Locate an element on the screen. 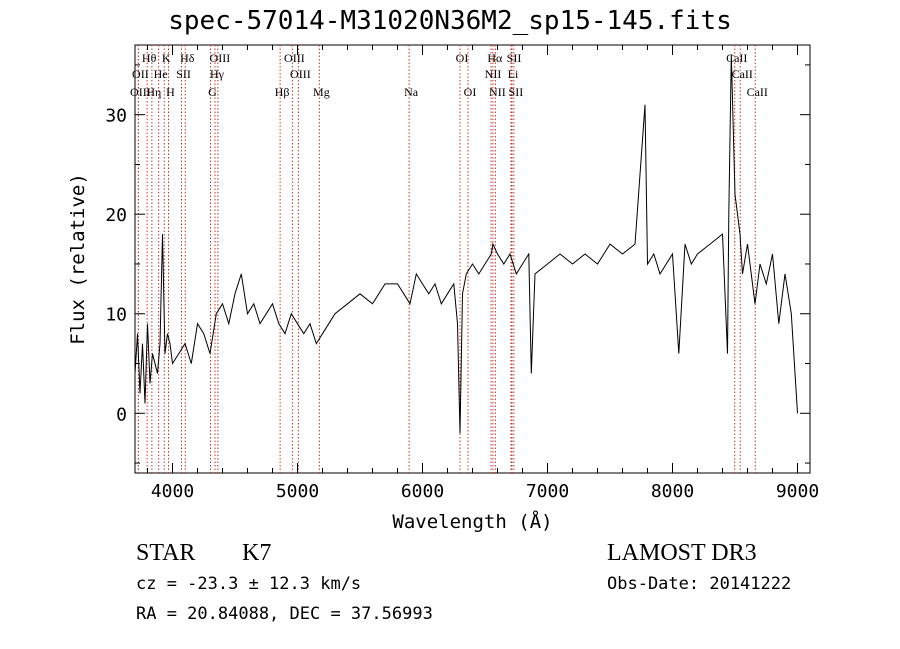 This screenshot has height=649, width=900. x-tick-label: 4000 is located at coordinates (172, 491).